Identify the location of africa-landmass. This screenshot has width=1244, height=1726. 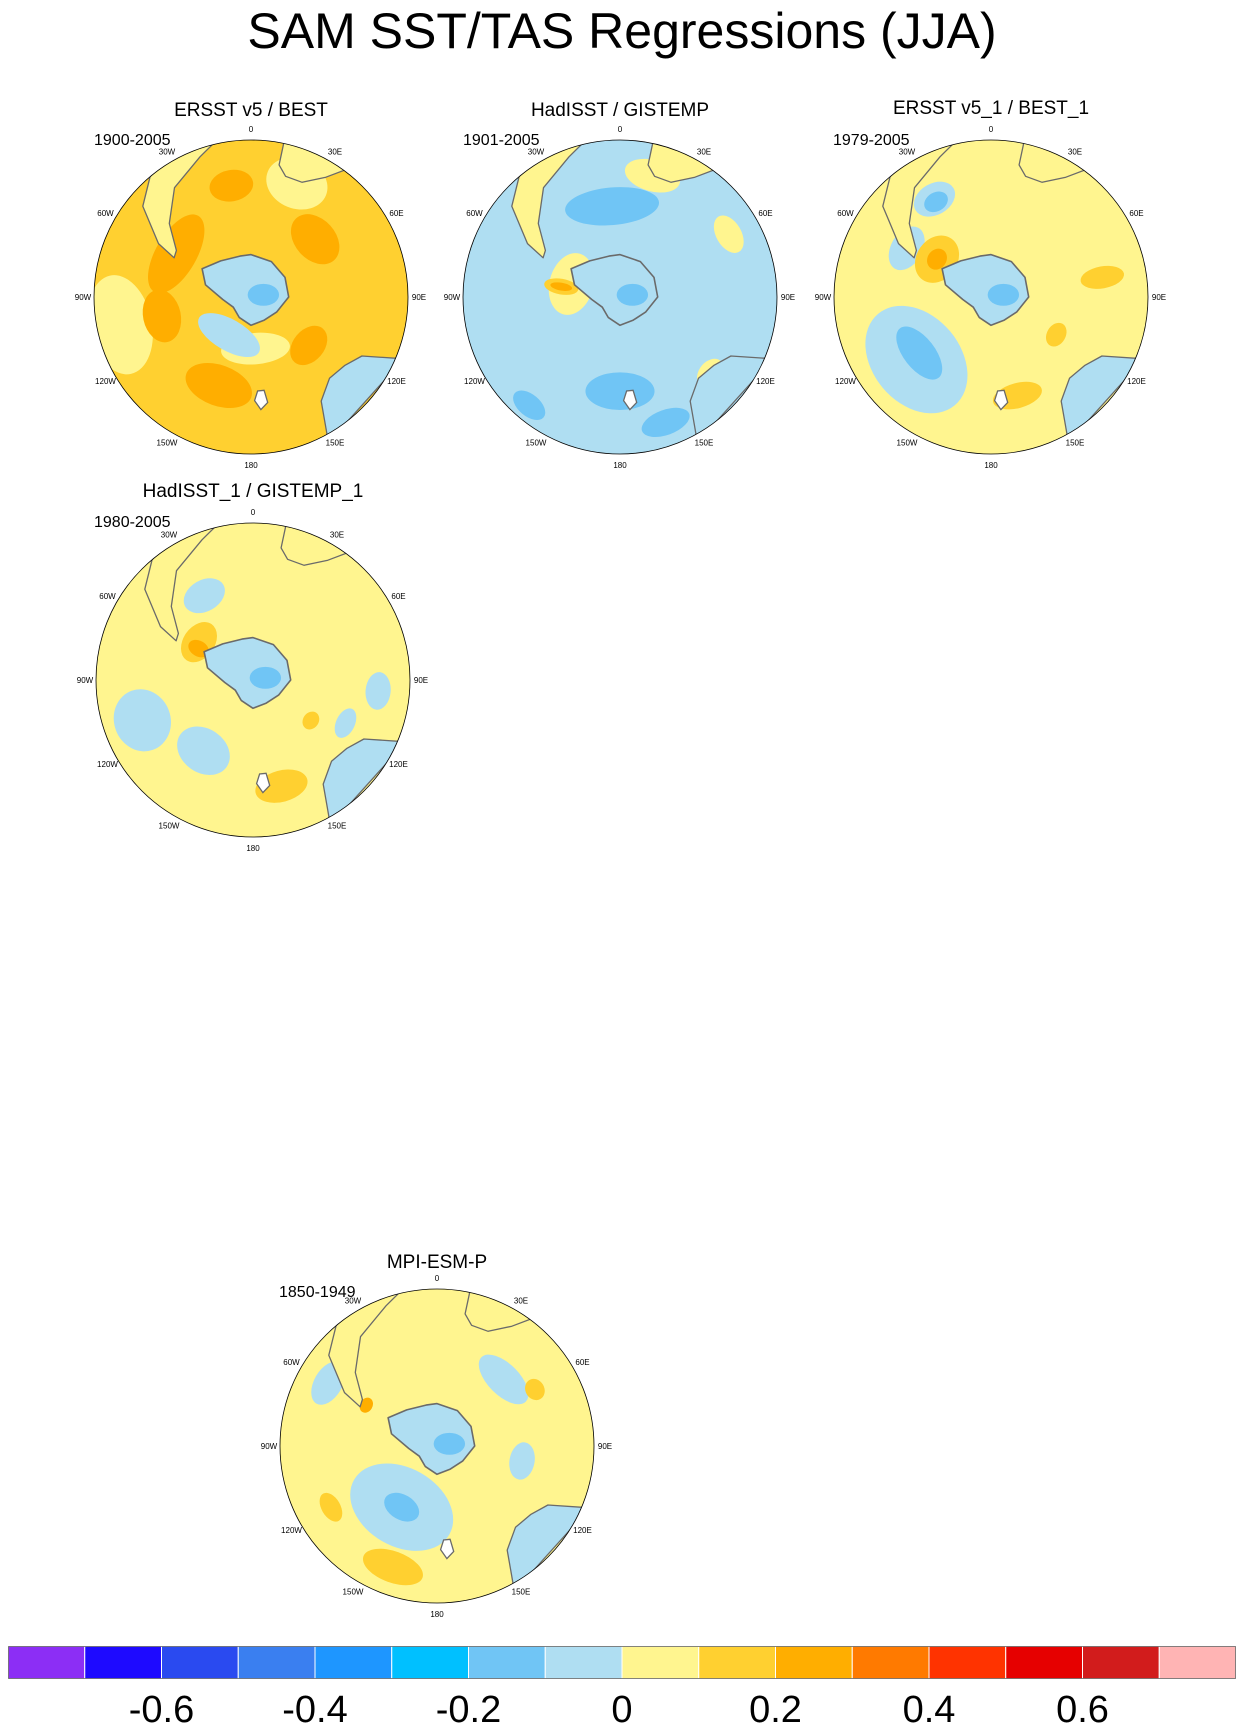
(685, 161).